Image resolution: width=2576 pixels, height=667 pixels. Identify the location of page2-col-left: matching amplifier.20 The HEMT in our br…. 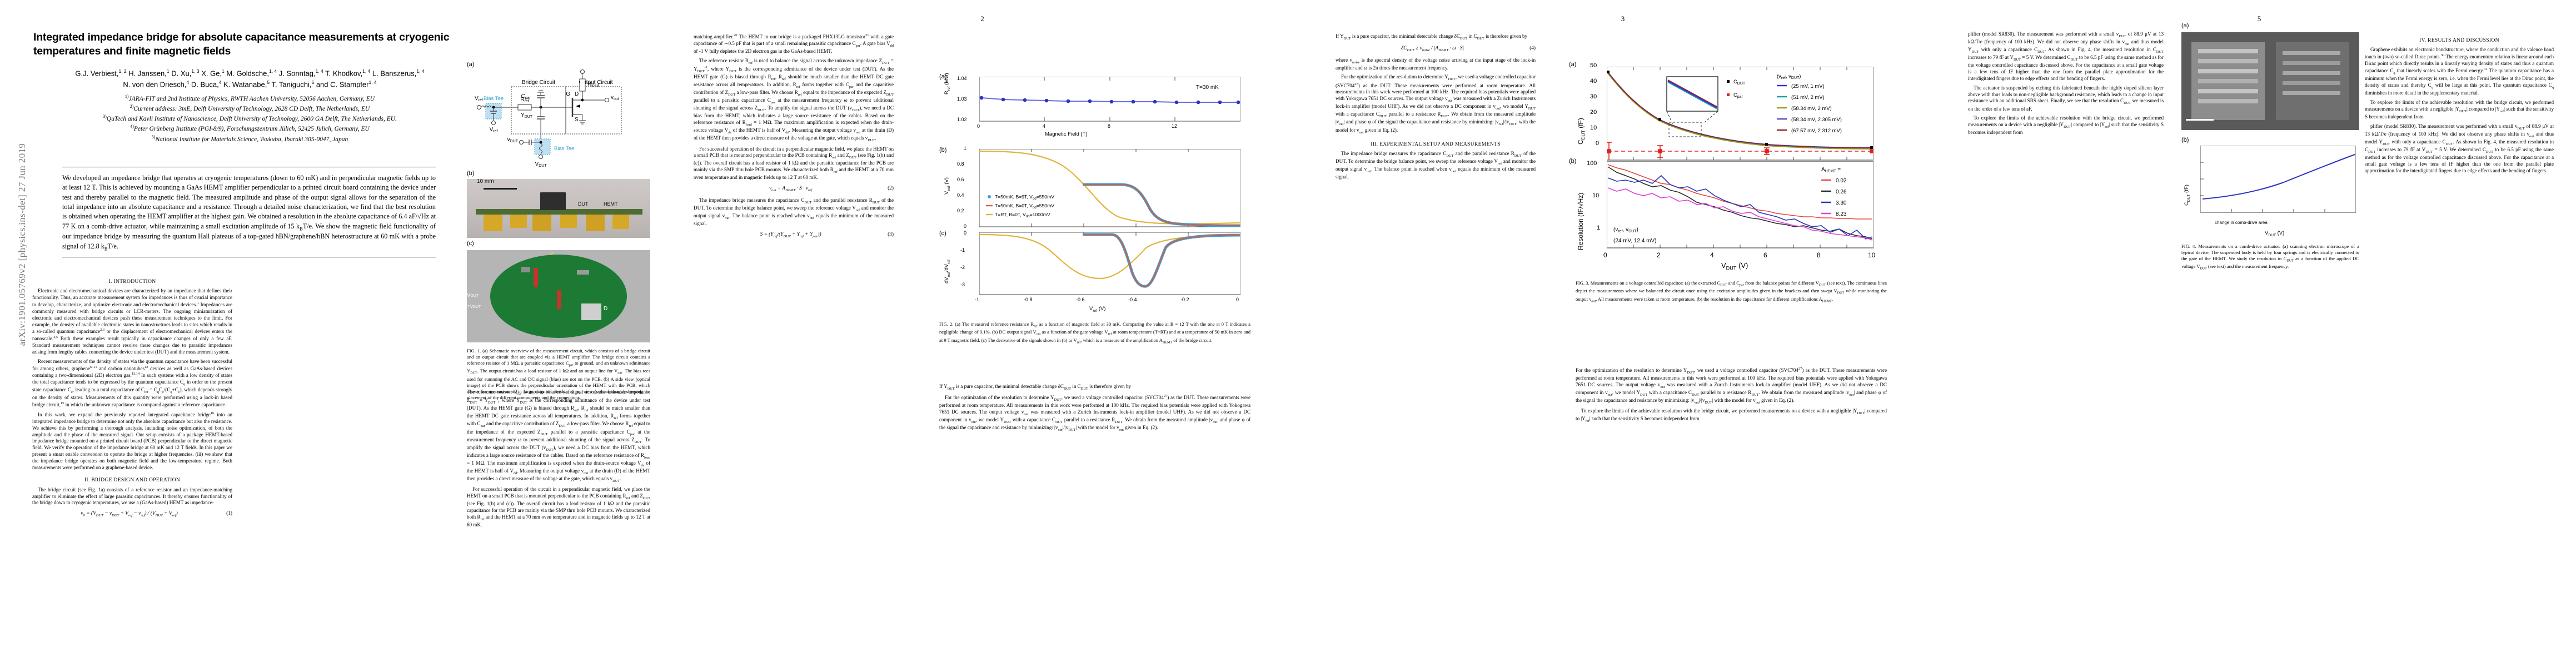
(794, 138).